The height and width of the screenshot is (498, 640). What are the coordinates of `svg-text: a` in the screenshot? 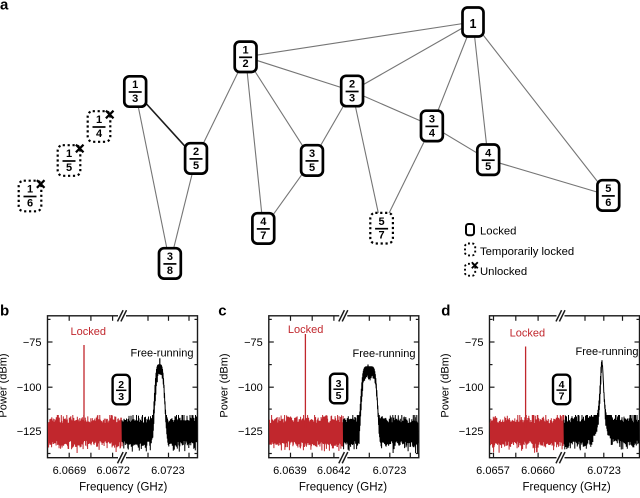 It's located at (4, 7).